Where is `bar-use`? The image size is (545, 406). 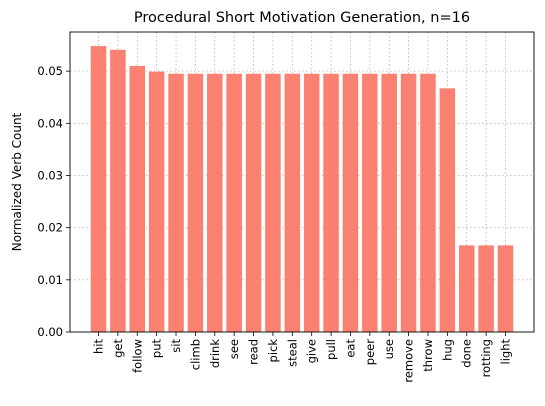
bar-use is located at coordinates (389, 202).